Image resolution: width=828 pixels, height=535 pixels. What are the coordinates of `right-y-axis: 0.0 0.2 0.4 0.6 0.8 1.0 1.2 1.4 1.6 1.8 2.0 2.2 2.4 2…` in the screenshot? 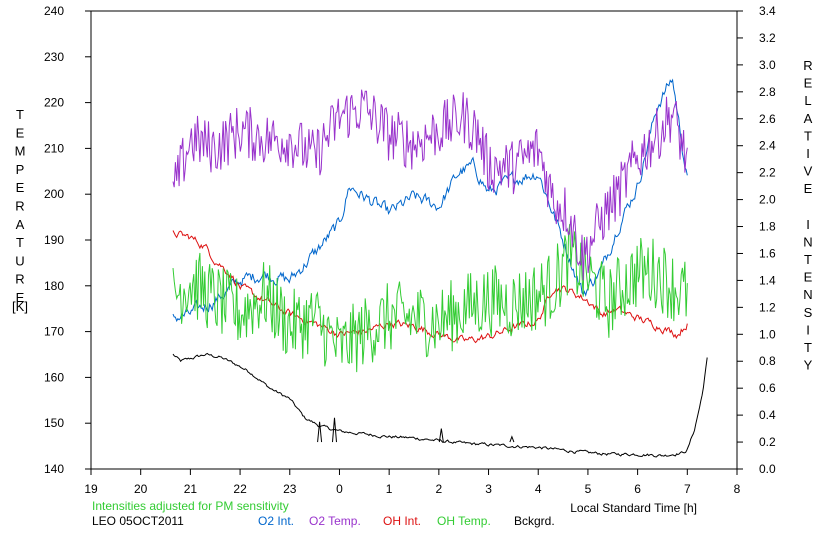 It's located at (756, 240).